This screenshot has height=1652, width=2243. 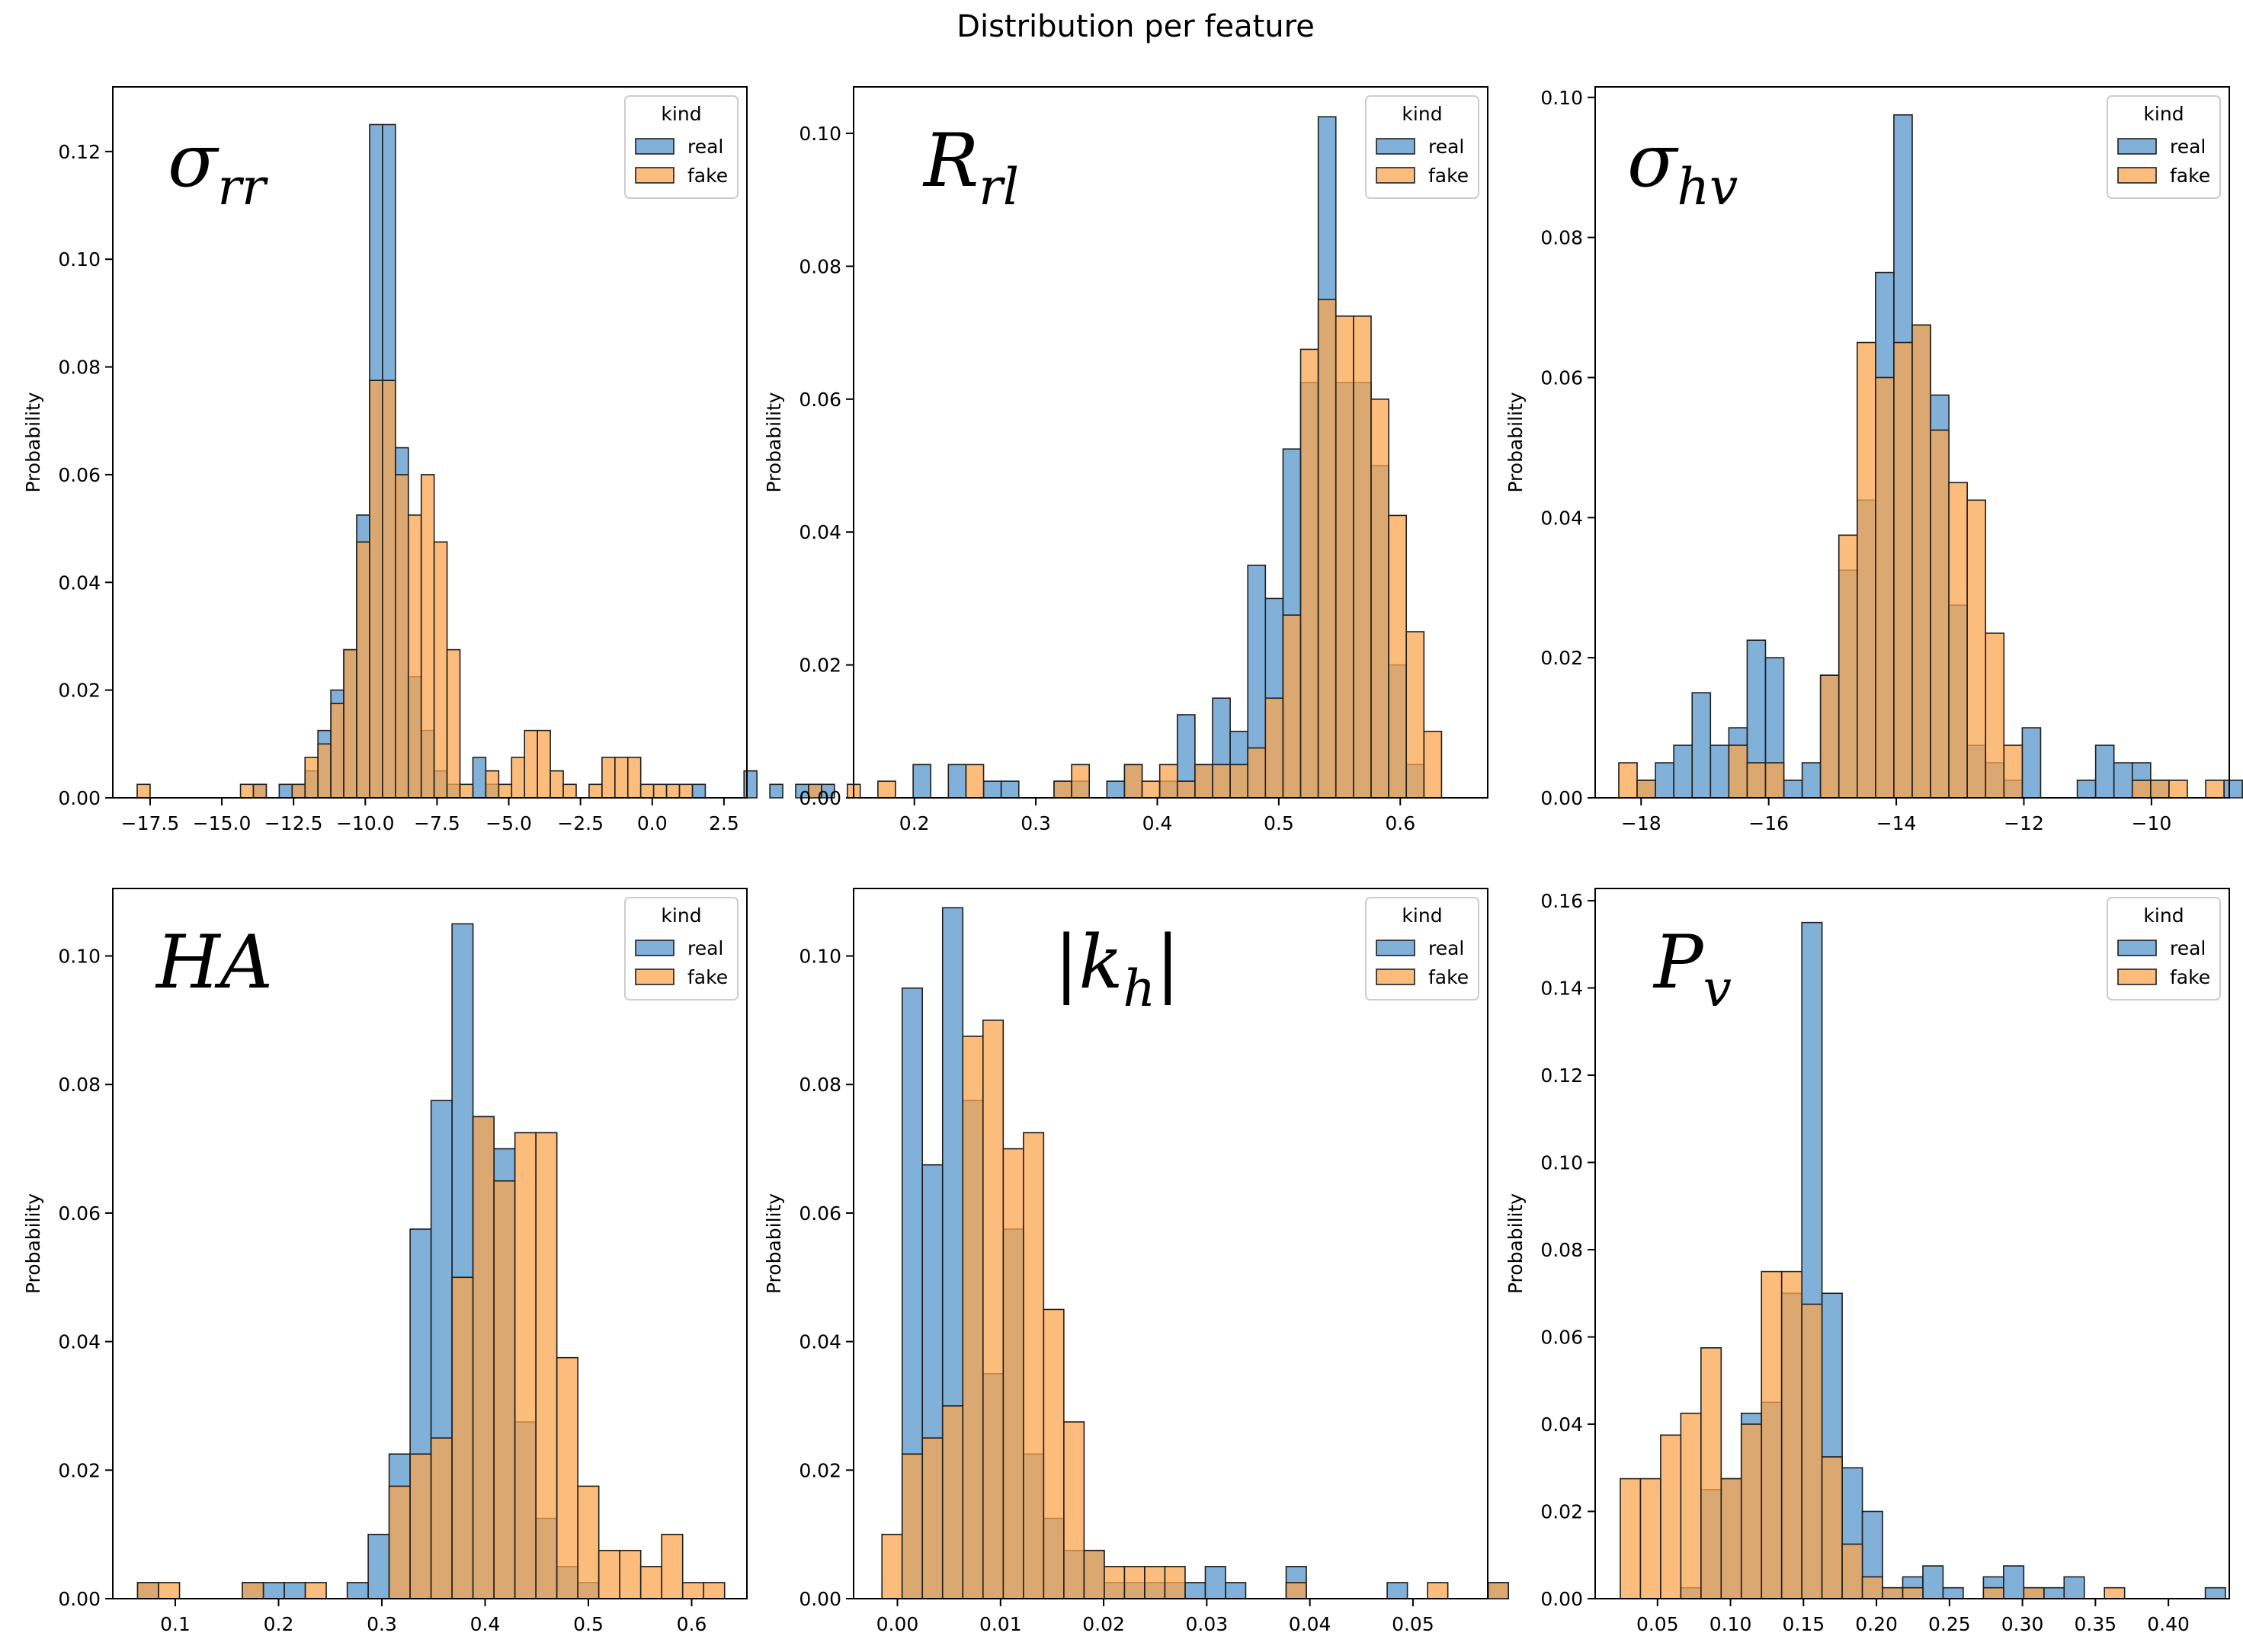 What do you see at coordinates (820, 1342) in the screenshot?
I see `y-tick-label: 0.04` at bounding box center [820, 1342].